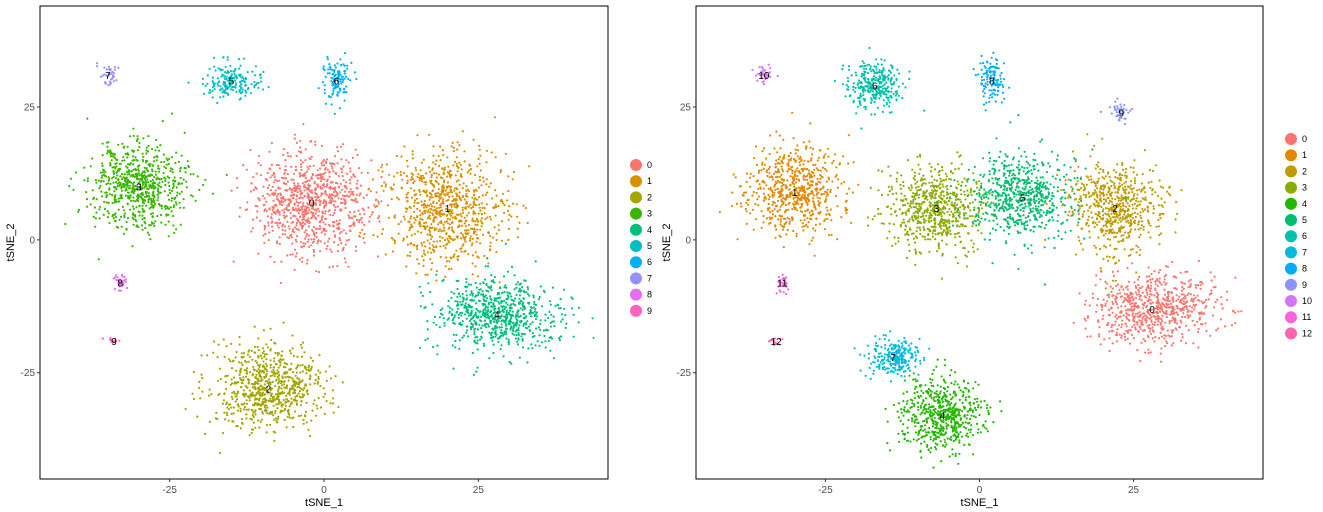 Image resolution: width=1323 pixels, height=512 pixels. Describe the element at coordinates (108, 76) in the screenshot. I see `cluster-label-7: 7` at that location.